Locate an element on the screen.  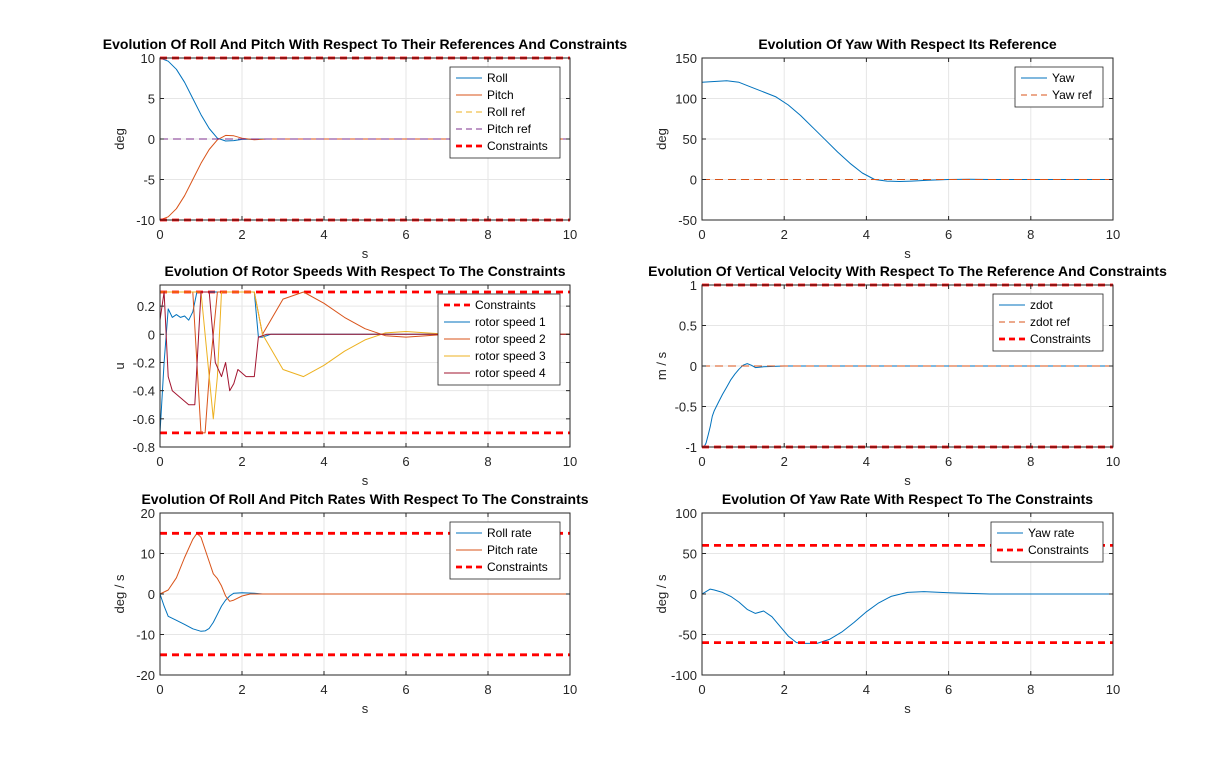
legend-entry: Yaw rate is located at coordinates (1051, 533).